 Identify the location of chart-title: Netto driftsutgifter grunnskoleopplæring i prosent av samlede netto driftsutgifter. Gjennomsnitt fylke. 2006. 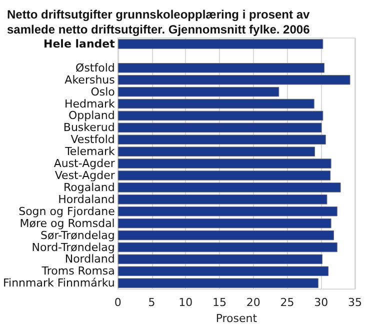
(158, 22).